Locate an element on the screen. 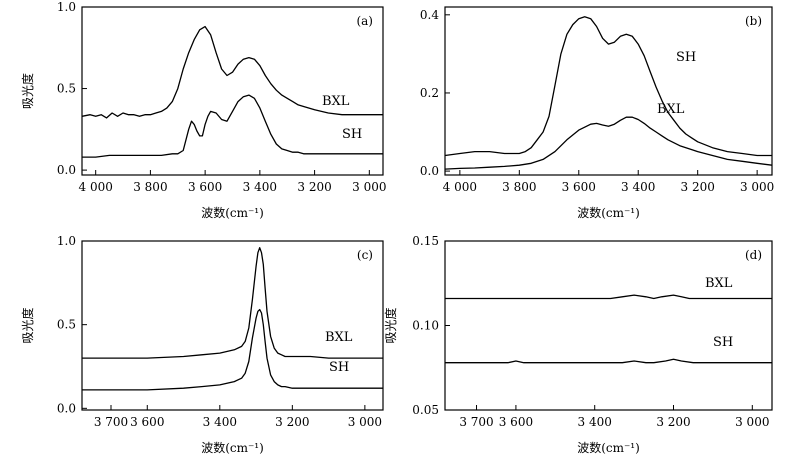 This screenshot has width=805, height=472. y-tick-label: 0.15 is located at coordinates (425, 241).